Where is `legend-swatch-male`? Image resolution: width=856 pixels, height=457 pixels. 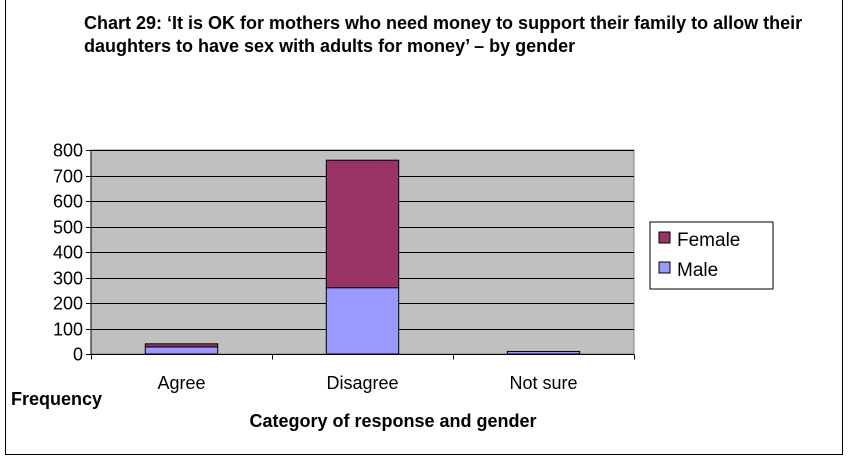
legend-swatch-male is located at coordinates (664, 267).